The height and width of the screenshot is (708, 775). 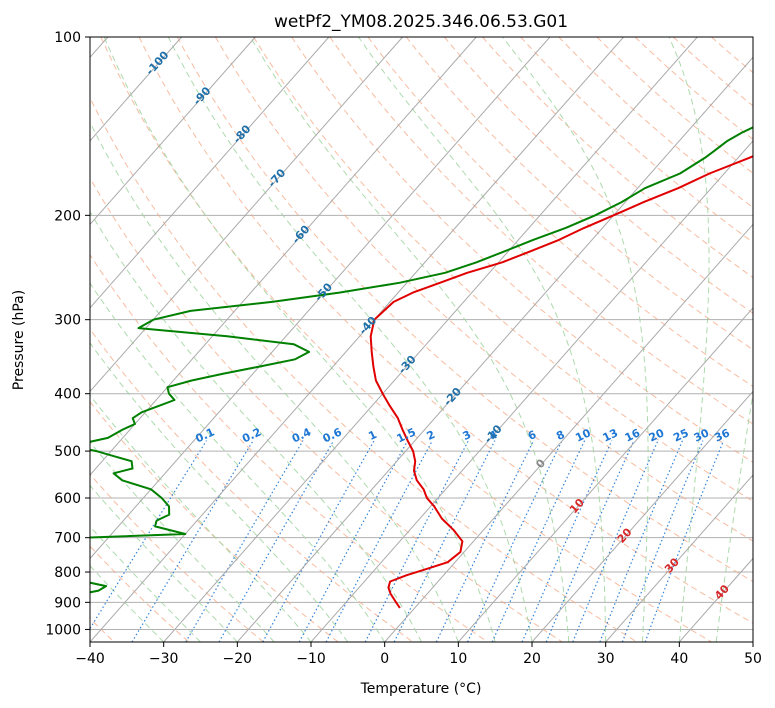 What do you see at coordinates (90, 659) in the screenshot?
I see `x-tick-label: −40` at bounding box center [90, 659].